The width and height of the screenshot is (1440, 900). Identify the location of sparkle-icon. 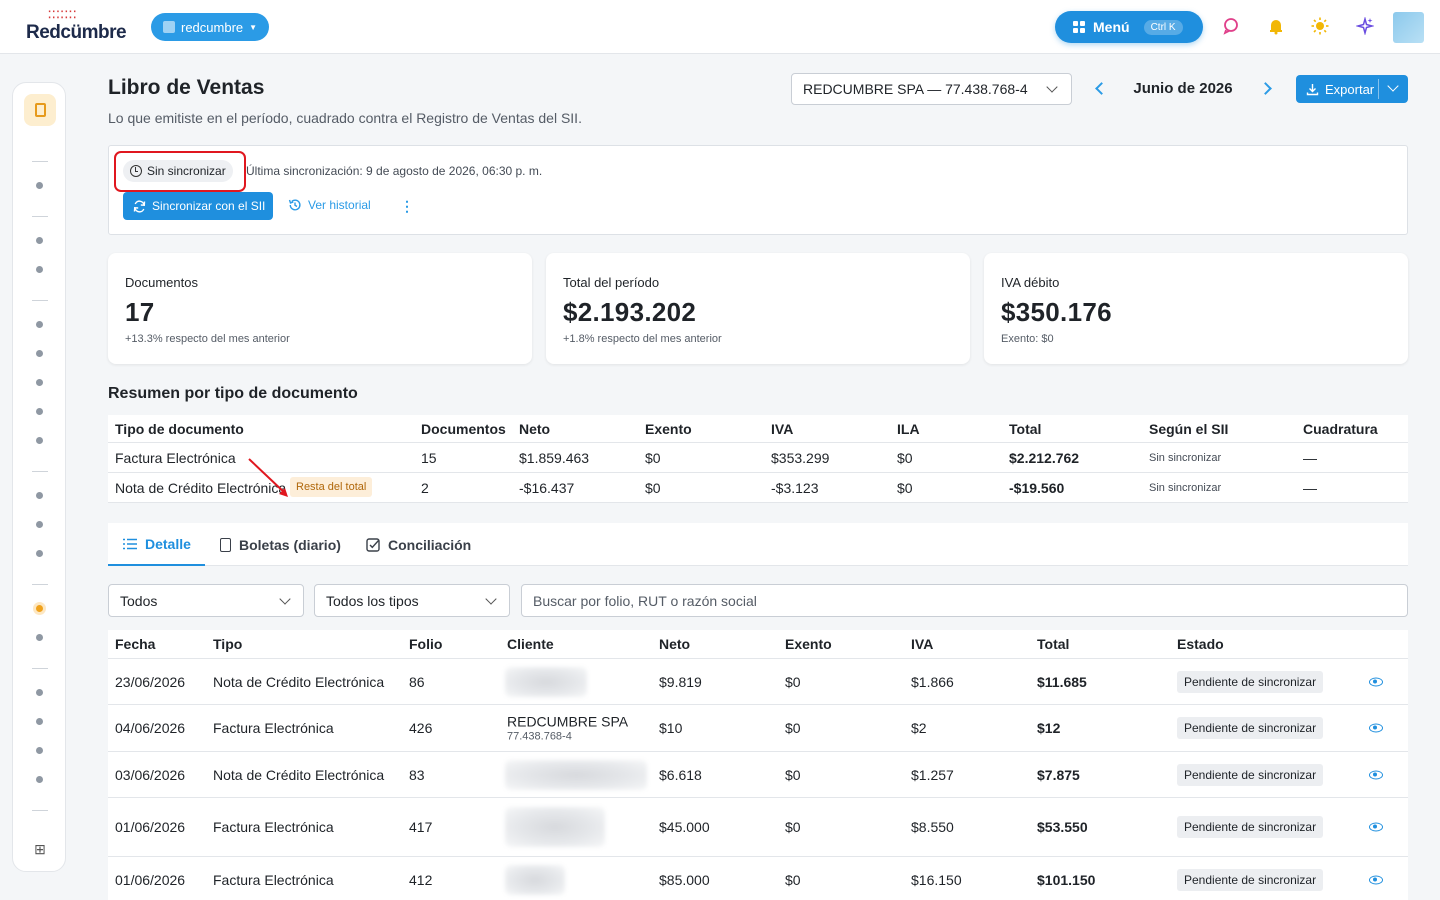
(1365, 26).